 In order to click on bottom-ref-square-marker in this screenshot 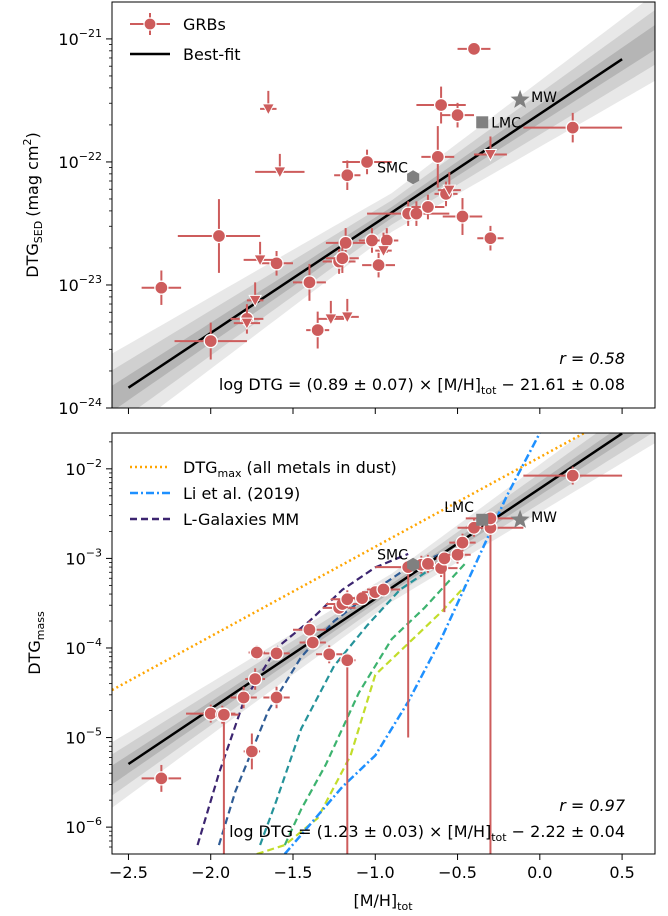, I will do `click(482, 519)`.